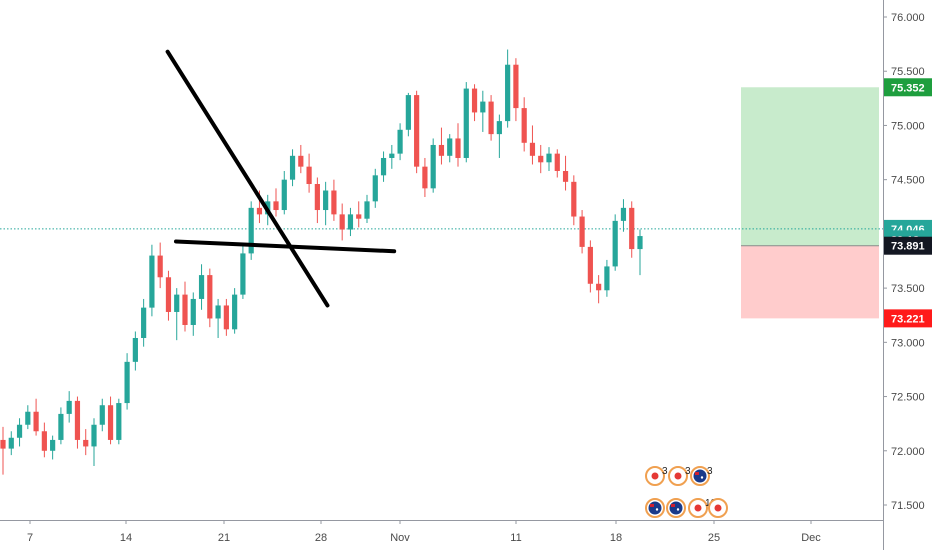 Image resolution: width=932 pixels, height=550 pixels. Describe the element at coordinates (908, 452) in the screenshot. I see `y-tick-label: 72.000` at that location.